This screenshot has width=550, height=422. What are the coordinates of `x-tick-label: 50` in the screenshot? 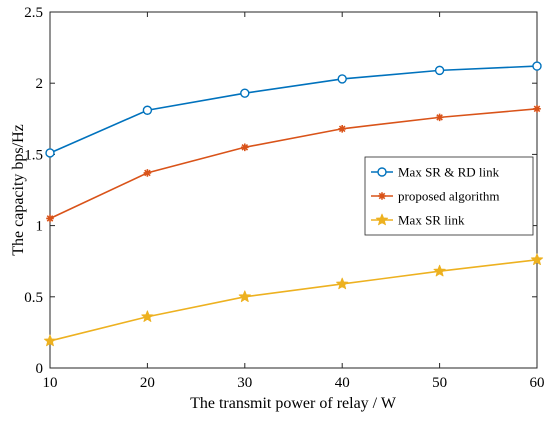 It's located at (439, 383).